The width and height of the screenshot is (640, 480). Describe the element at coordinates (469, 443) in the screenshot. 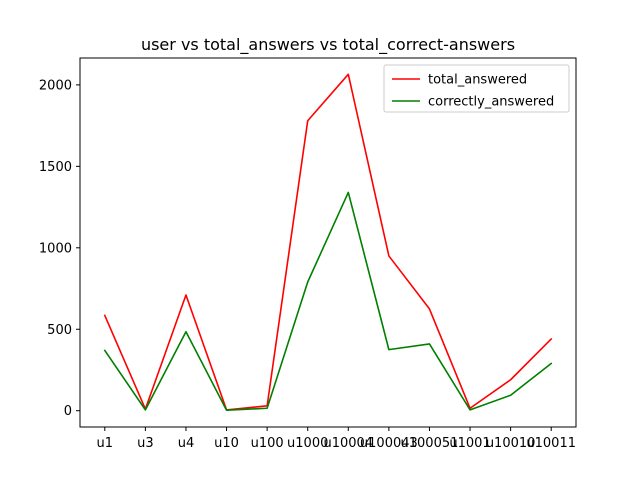

I see `x-tick-label: u1001` at that location.